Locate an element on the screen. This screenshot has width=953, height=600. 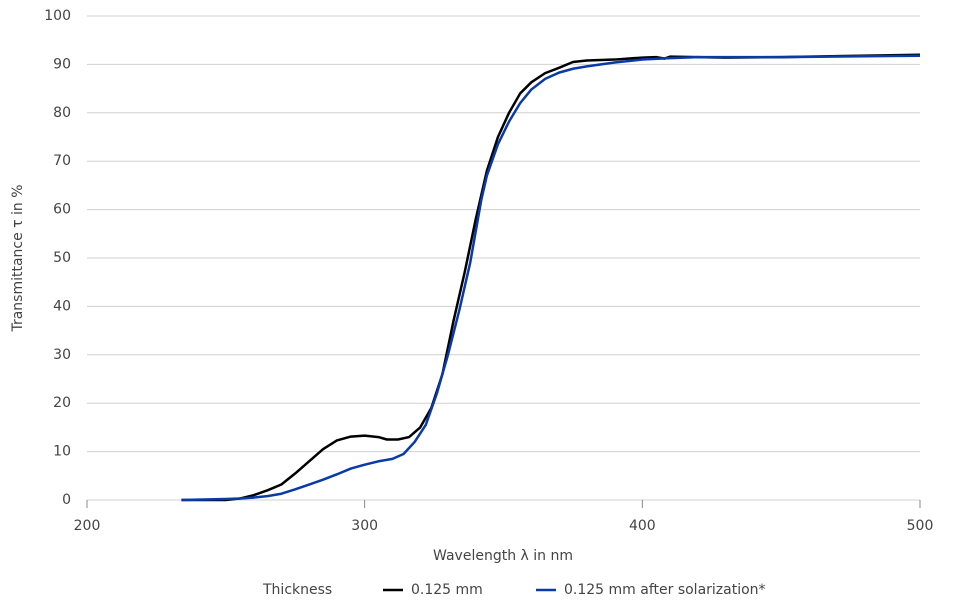
x-tick-label: 500 is located at coordinates (920, 526).